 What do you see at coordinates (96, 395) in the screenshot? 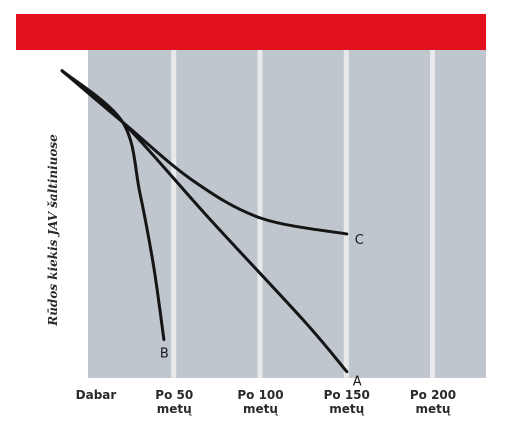
I see `x-tick-label: Dabar` at bounding box center [96, 395].